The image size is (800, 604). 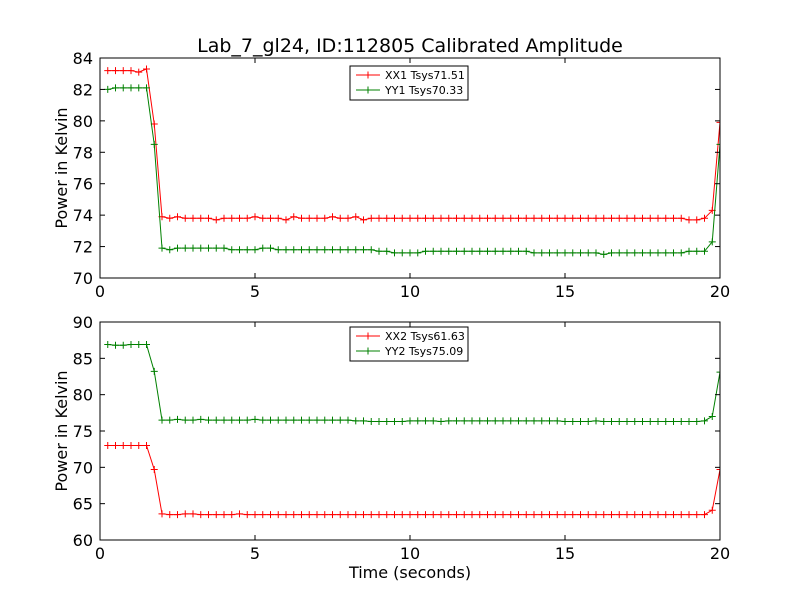 I want to click on y-tick-label: 60, so click(x=83, y=540).